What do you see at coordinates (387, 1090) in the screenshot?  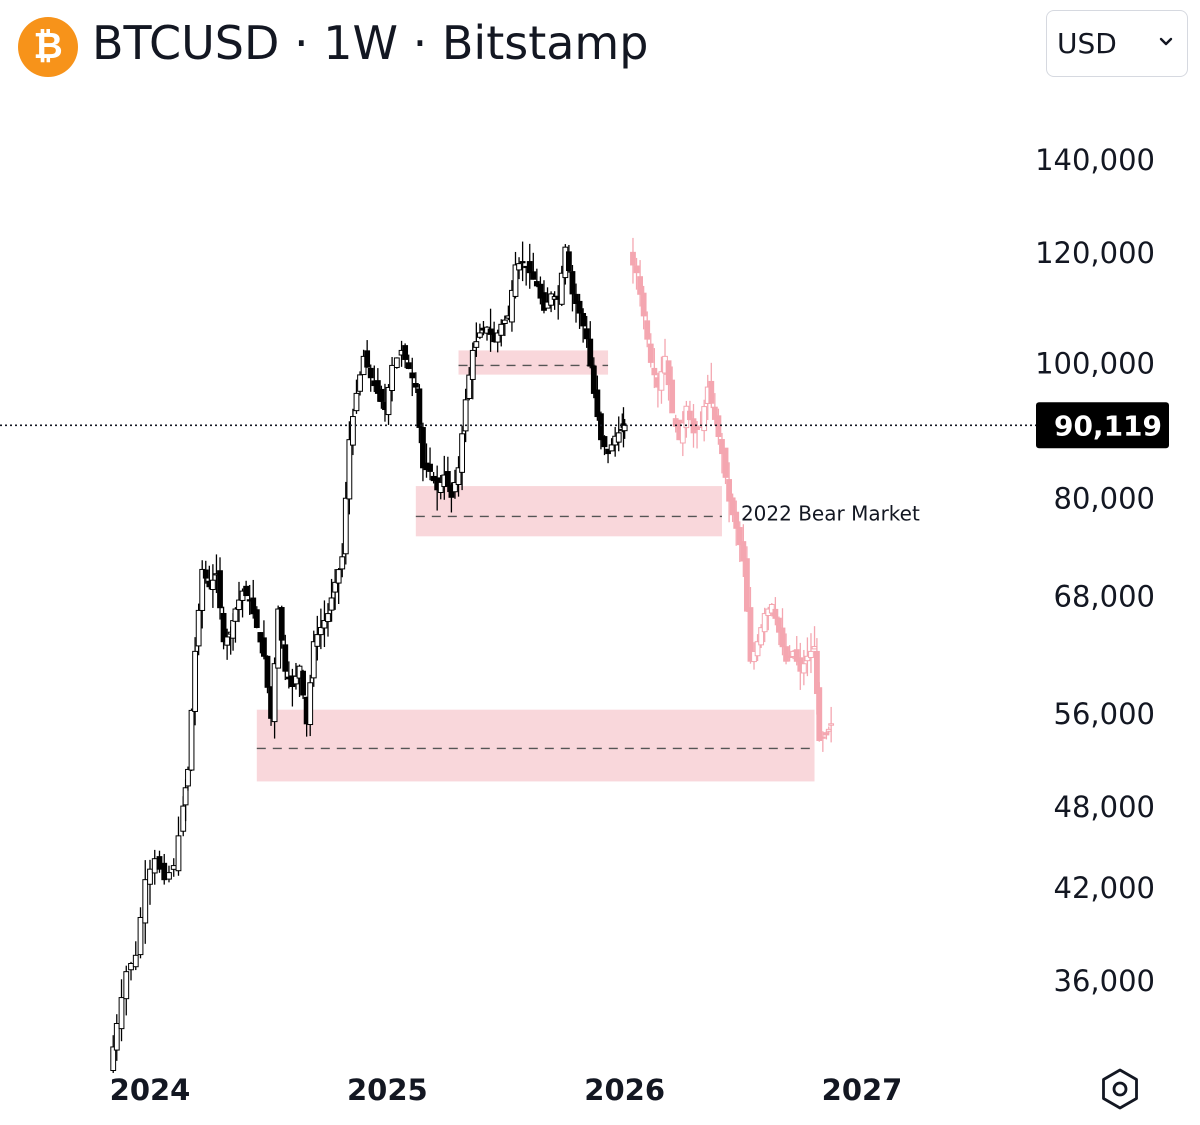 I see `x-tick-label: 2025` at bounding box center [387, 1090].